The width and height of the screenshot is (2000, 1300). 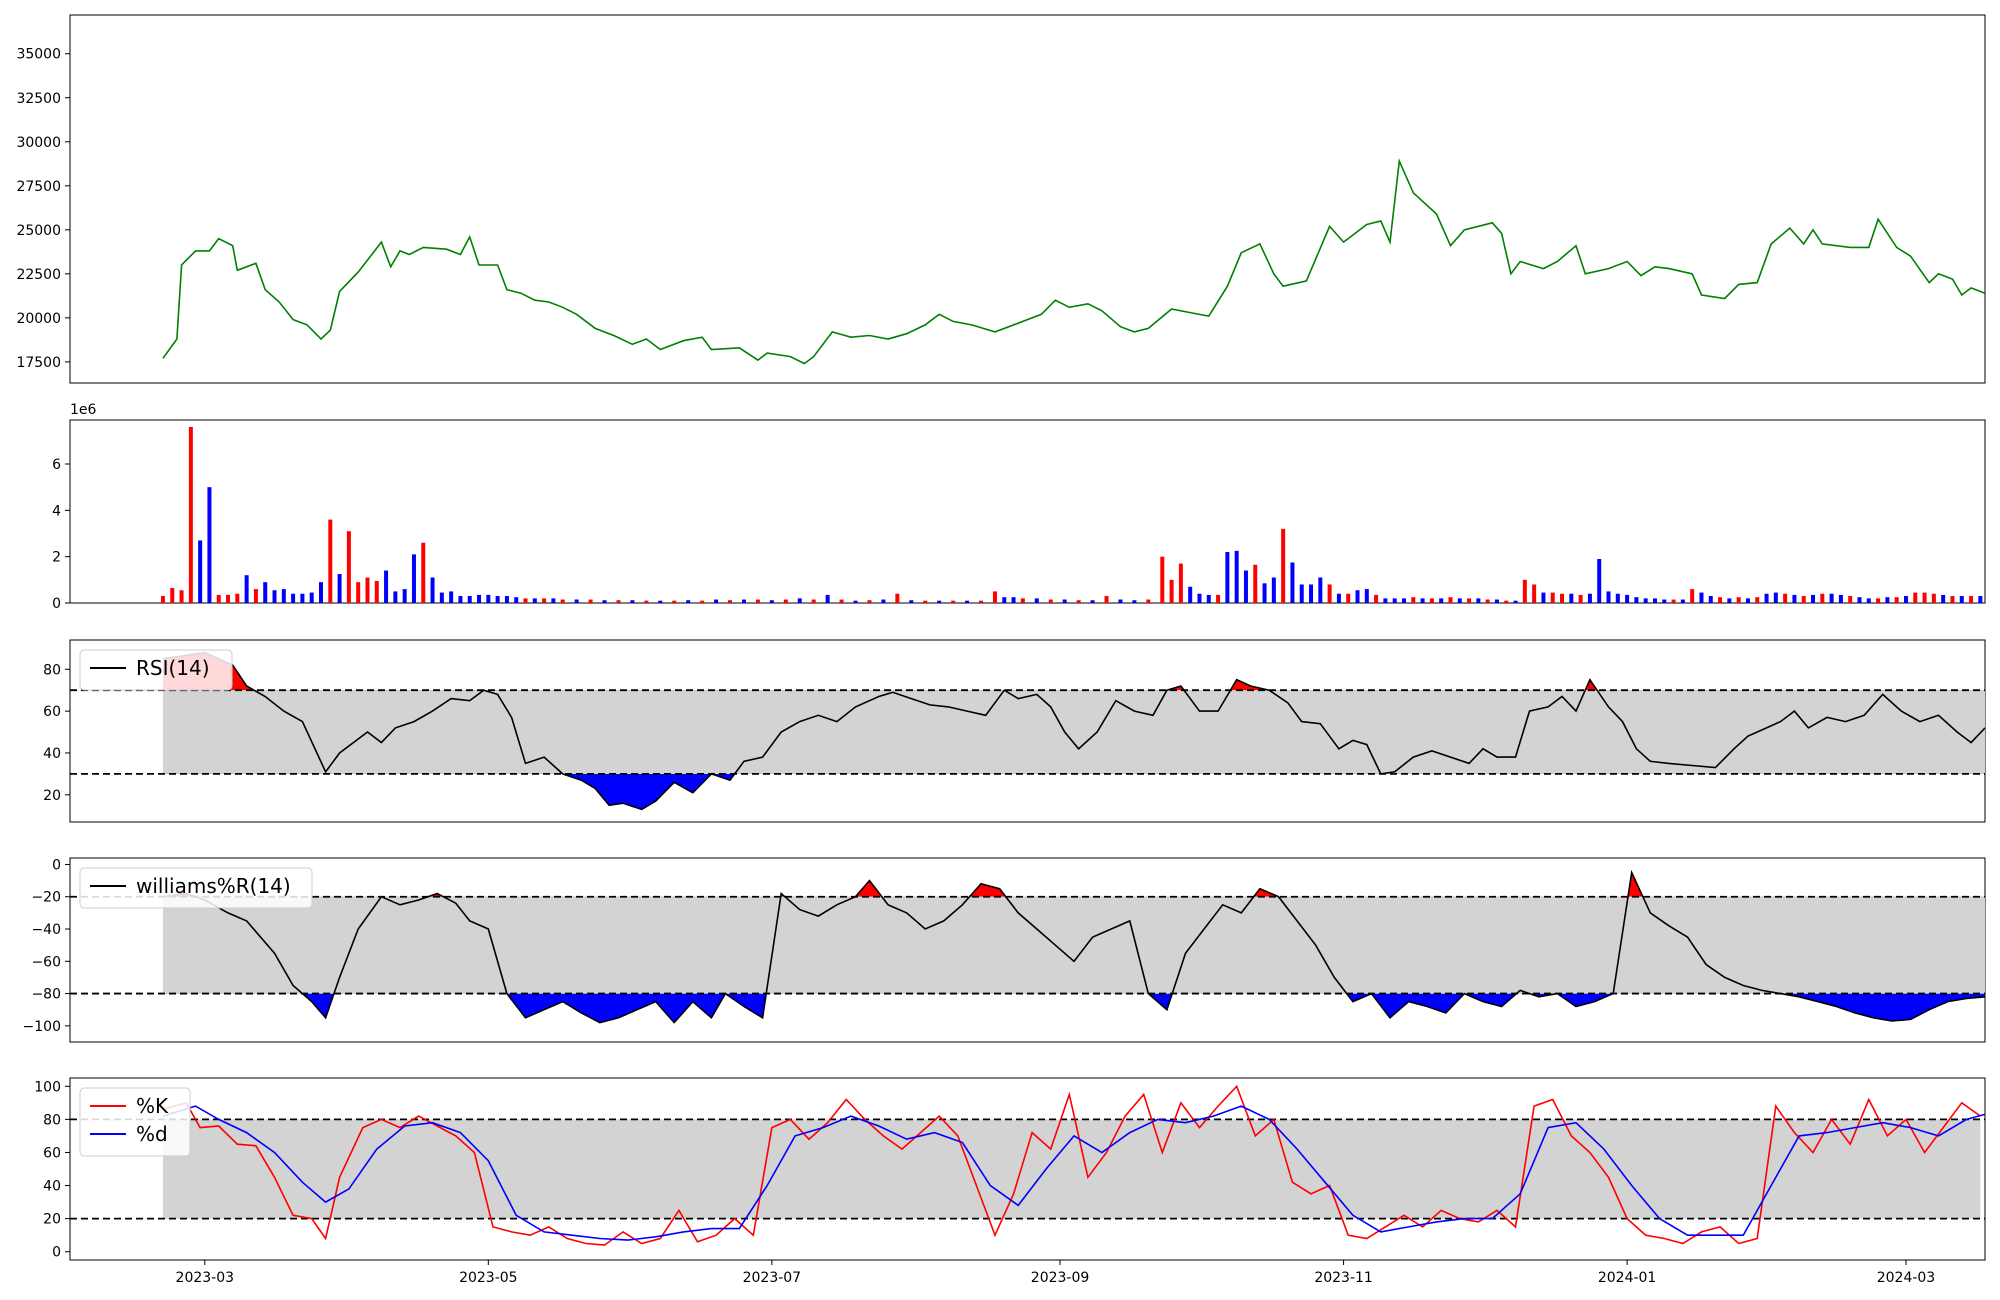 What do you see at coordinates (1071, 1169) in the screenshot?
I see `neutral-band` at bounding box center [1071, 1169].